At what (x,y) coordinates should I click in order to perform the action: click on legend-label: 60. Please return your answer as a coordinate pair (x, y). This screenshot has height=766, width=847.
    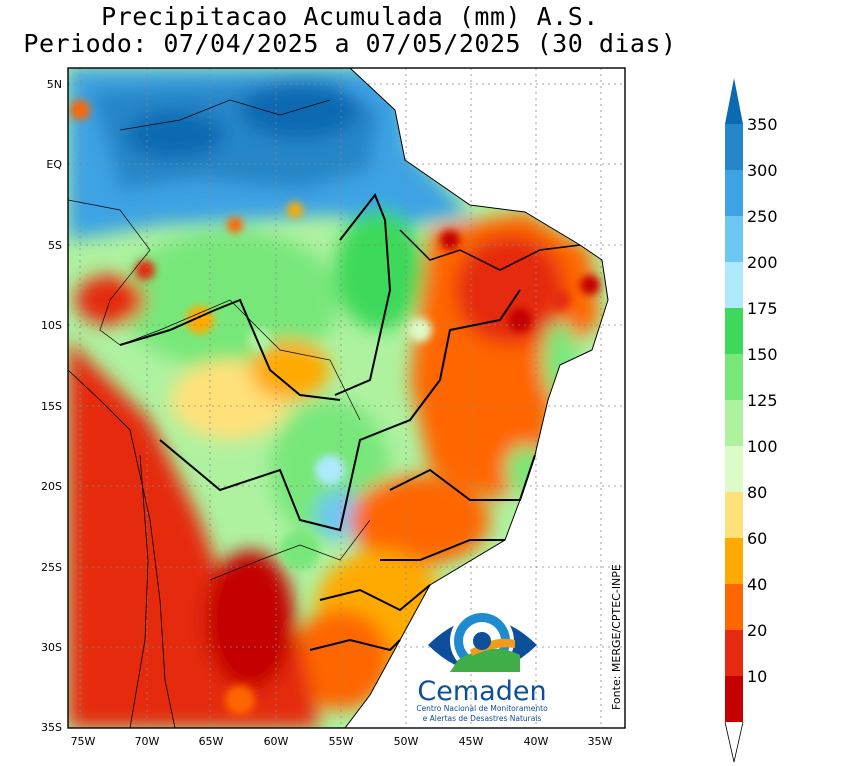
    Looking at the image, I should click on (757, 538).